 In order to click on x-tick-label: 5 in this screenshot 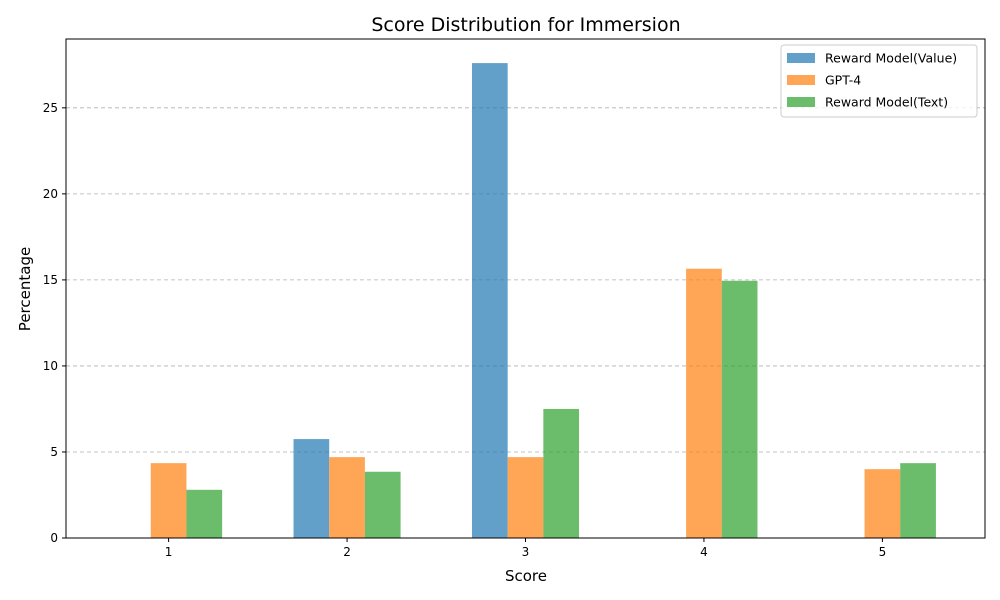, I will do `click(883, 552)`.